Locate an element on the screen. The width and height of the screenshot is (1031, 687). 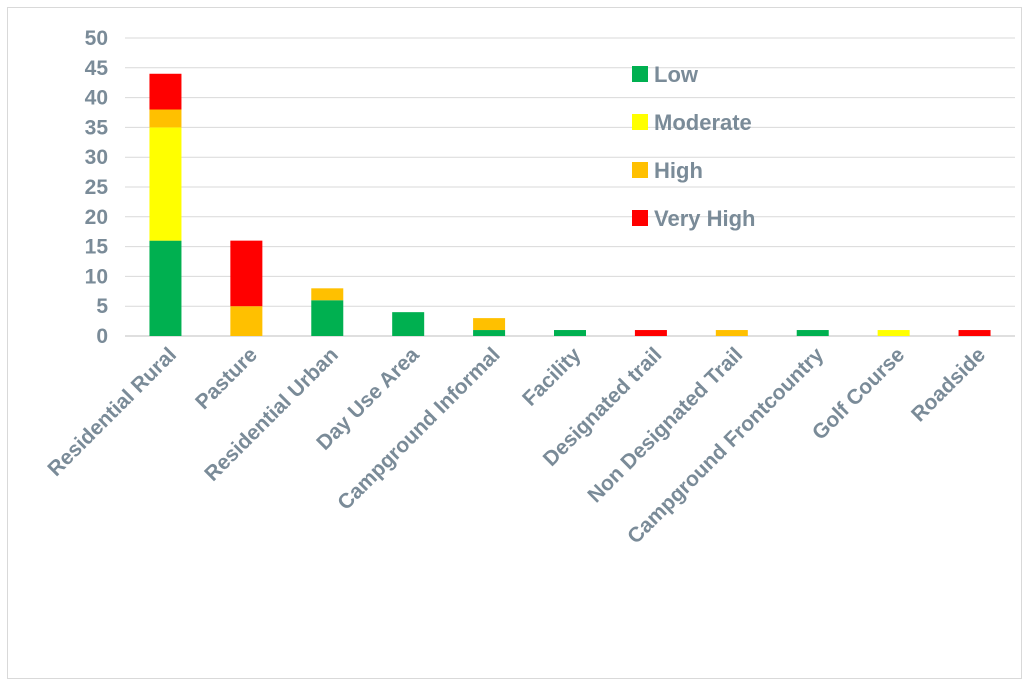
y-axis-ticks: 0 5 10 15 20 25 30 35 40 45 50 is located at coordinates (97, 187).